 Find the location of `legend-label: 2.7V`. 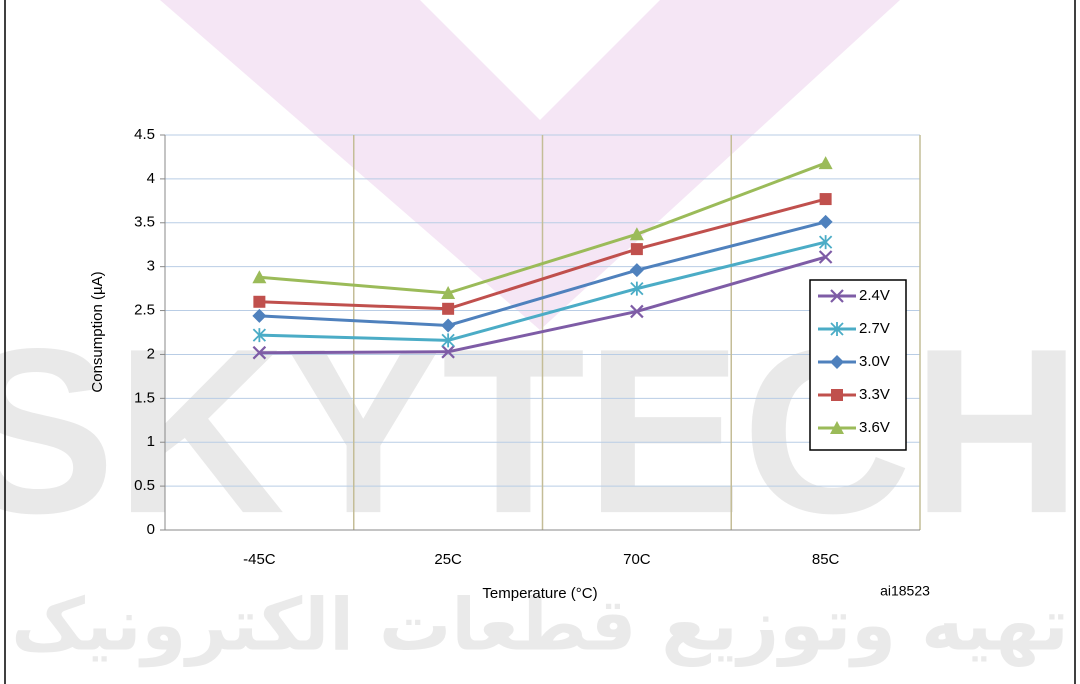

legend-label: 2.7V is located at coordinates (874, 328).